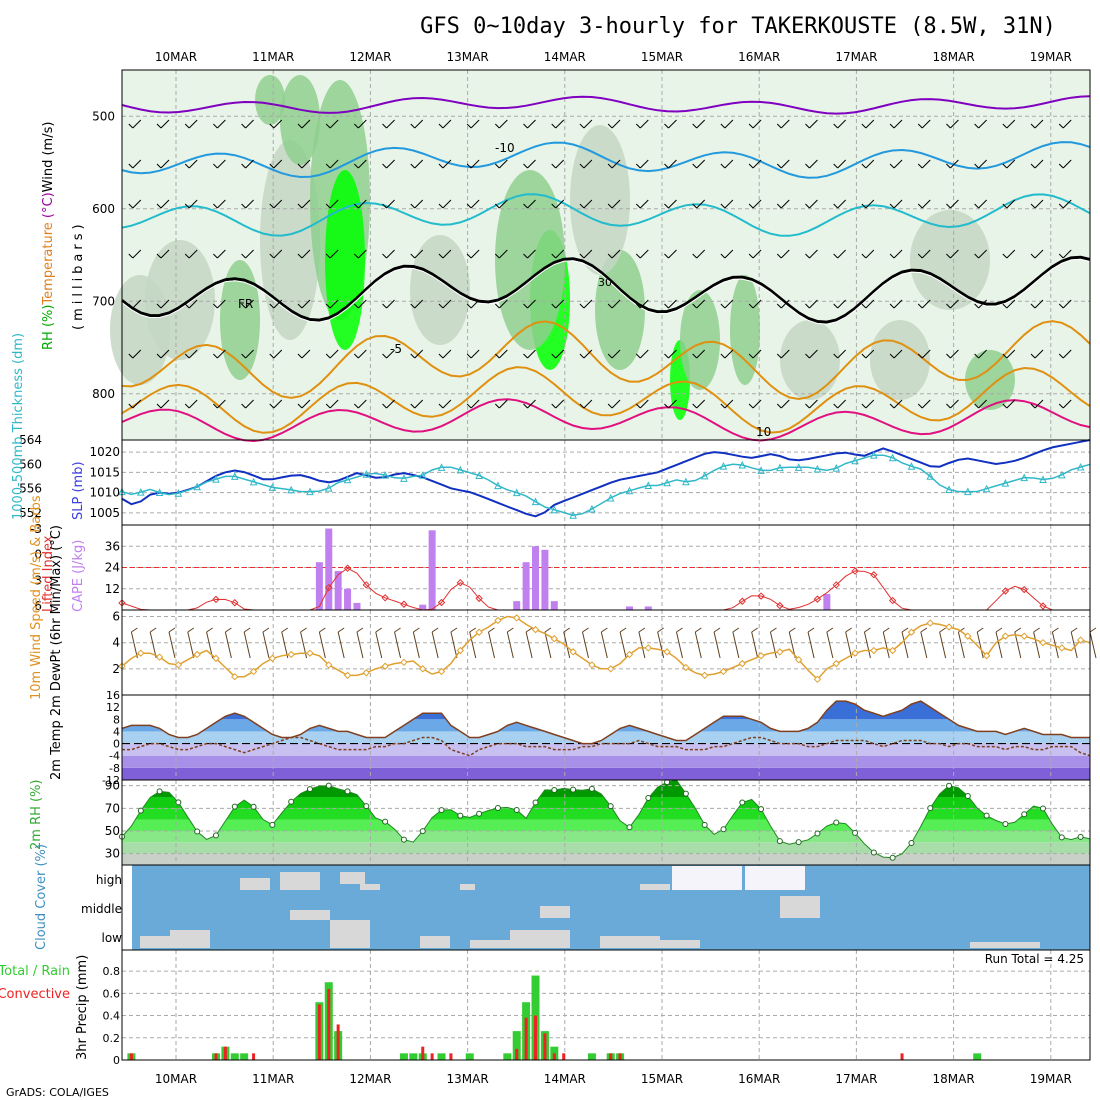 Image resolution: width=1100 pixels, height=1100 pixels. What do you see at coordinates (38, 580) in the screenshot?
I see `y-tick-li: 3` at bounding box center [38, 580].